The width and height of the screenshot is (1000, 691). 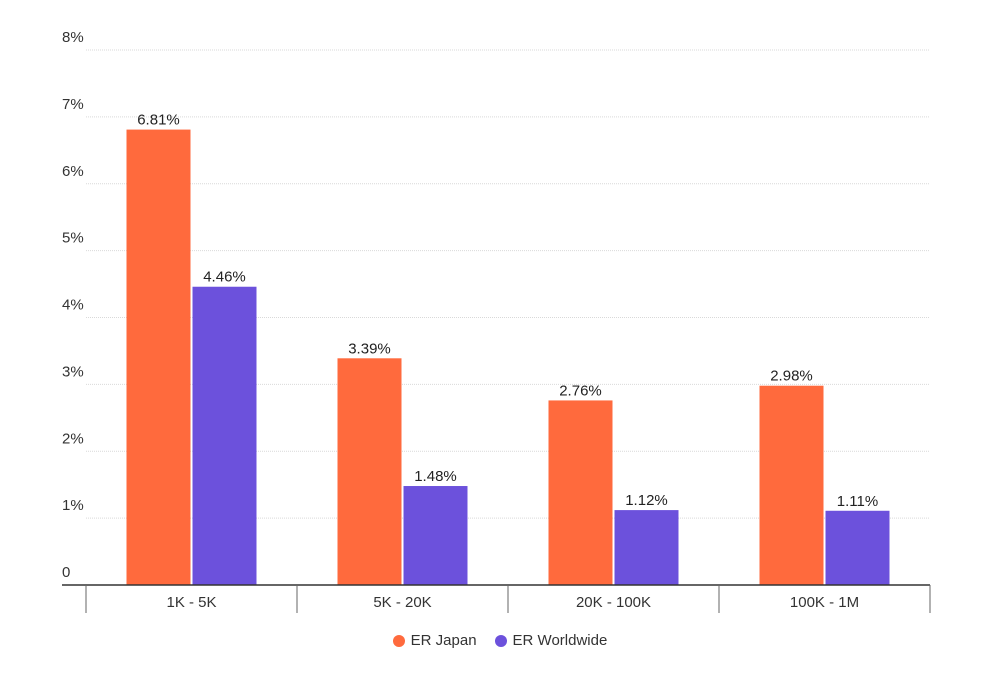 What do you see at coordinates (443, 640) in the screenshot?
I see `legend-label-er-japan: ER Japan` at bounding box center [443, 640].